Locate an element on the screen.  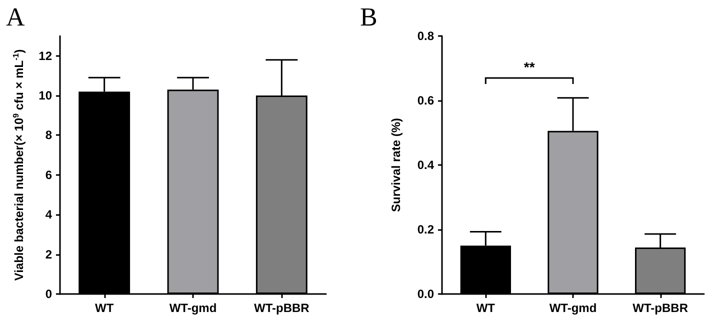
y-tick-label: 10 is located at coordinates (45, 95).